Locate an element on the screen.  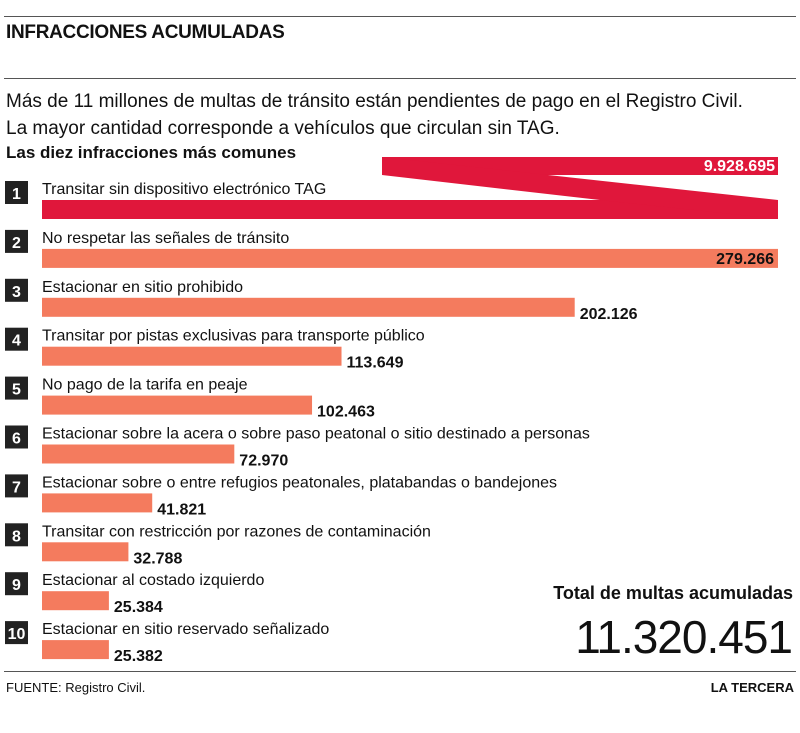
category-label: No respetar las señales de tránsito is located at coordinates (165, 238).